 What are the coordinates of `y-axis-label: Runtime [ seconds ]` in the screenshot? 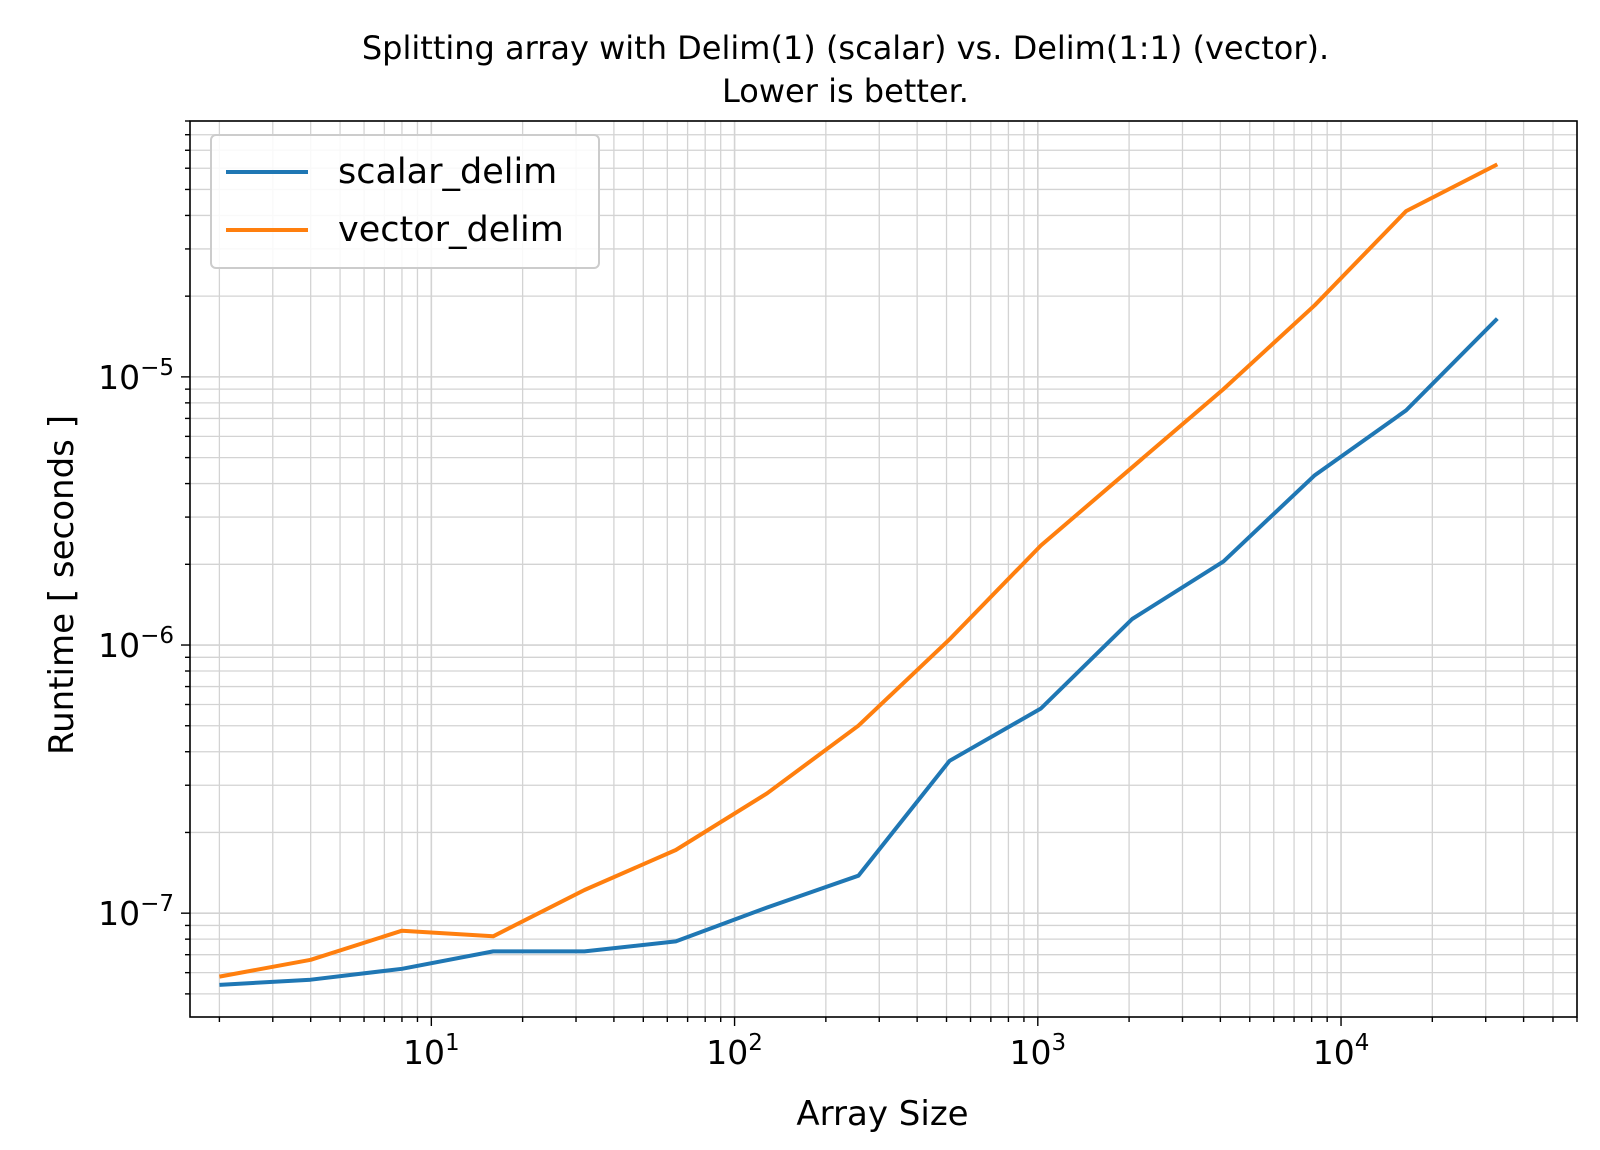 It's located at (62, 585).